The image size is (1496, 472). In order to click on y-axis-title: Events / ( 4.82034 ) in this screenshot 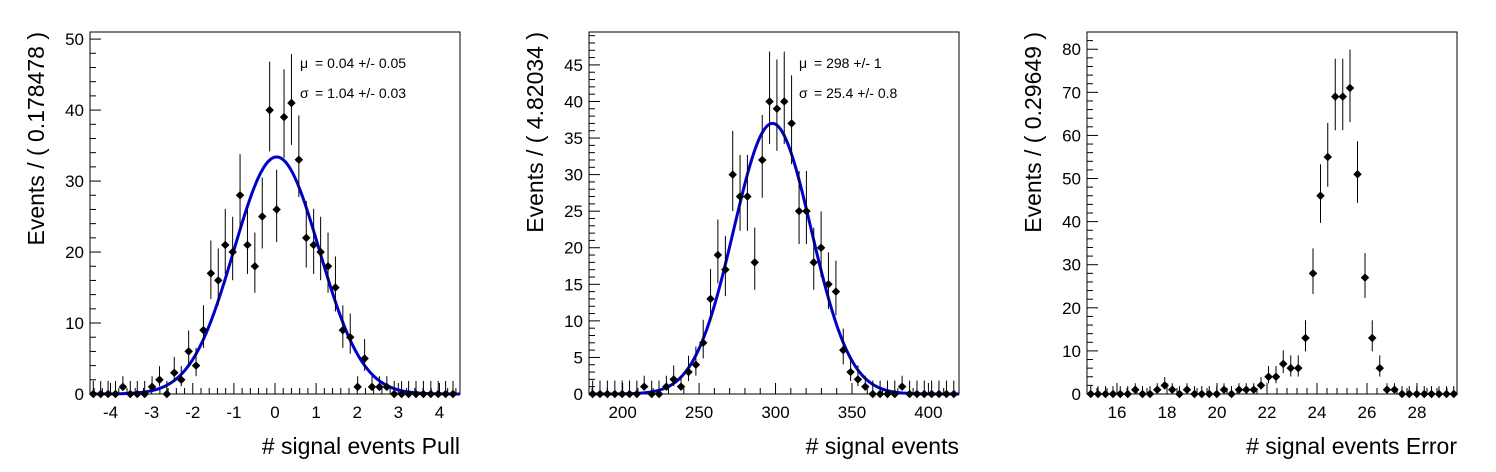, I will do `click(535, 132)`.